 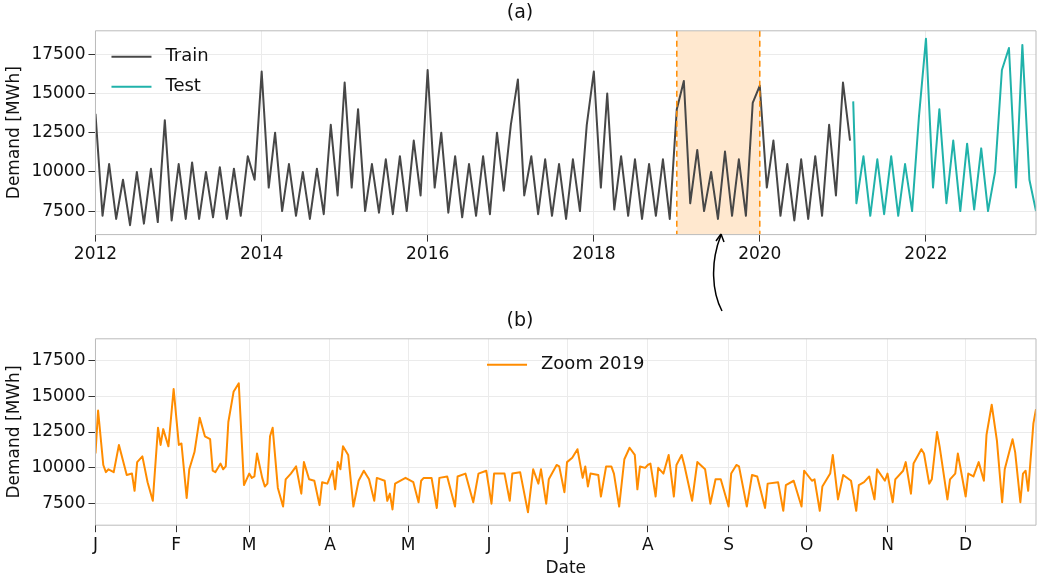 What do you see at coordinates (520, 319) in the screenshot?
I see `chart-title: (b)` at bounding box center [520, 319].